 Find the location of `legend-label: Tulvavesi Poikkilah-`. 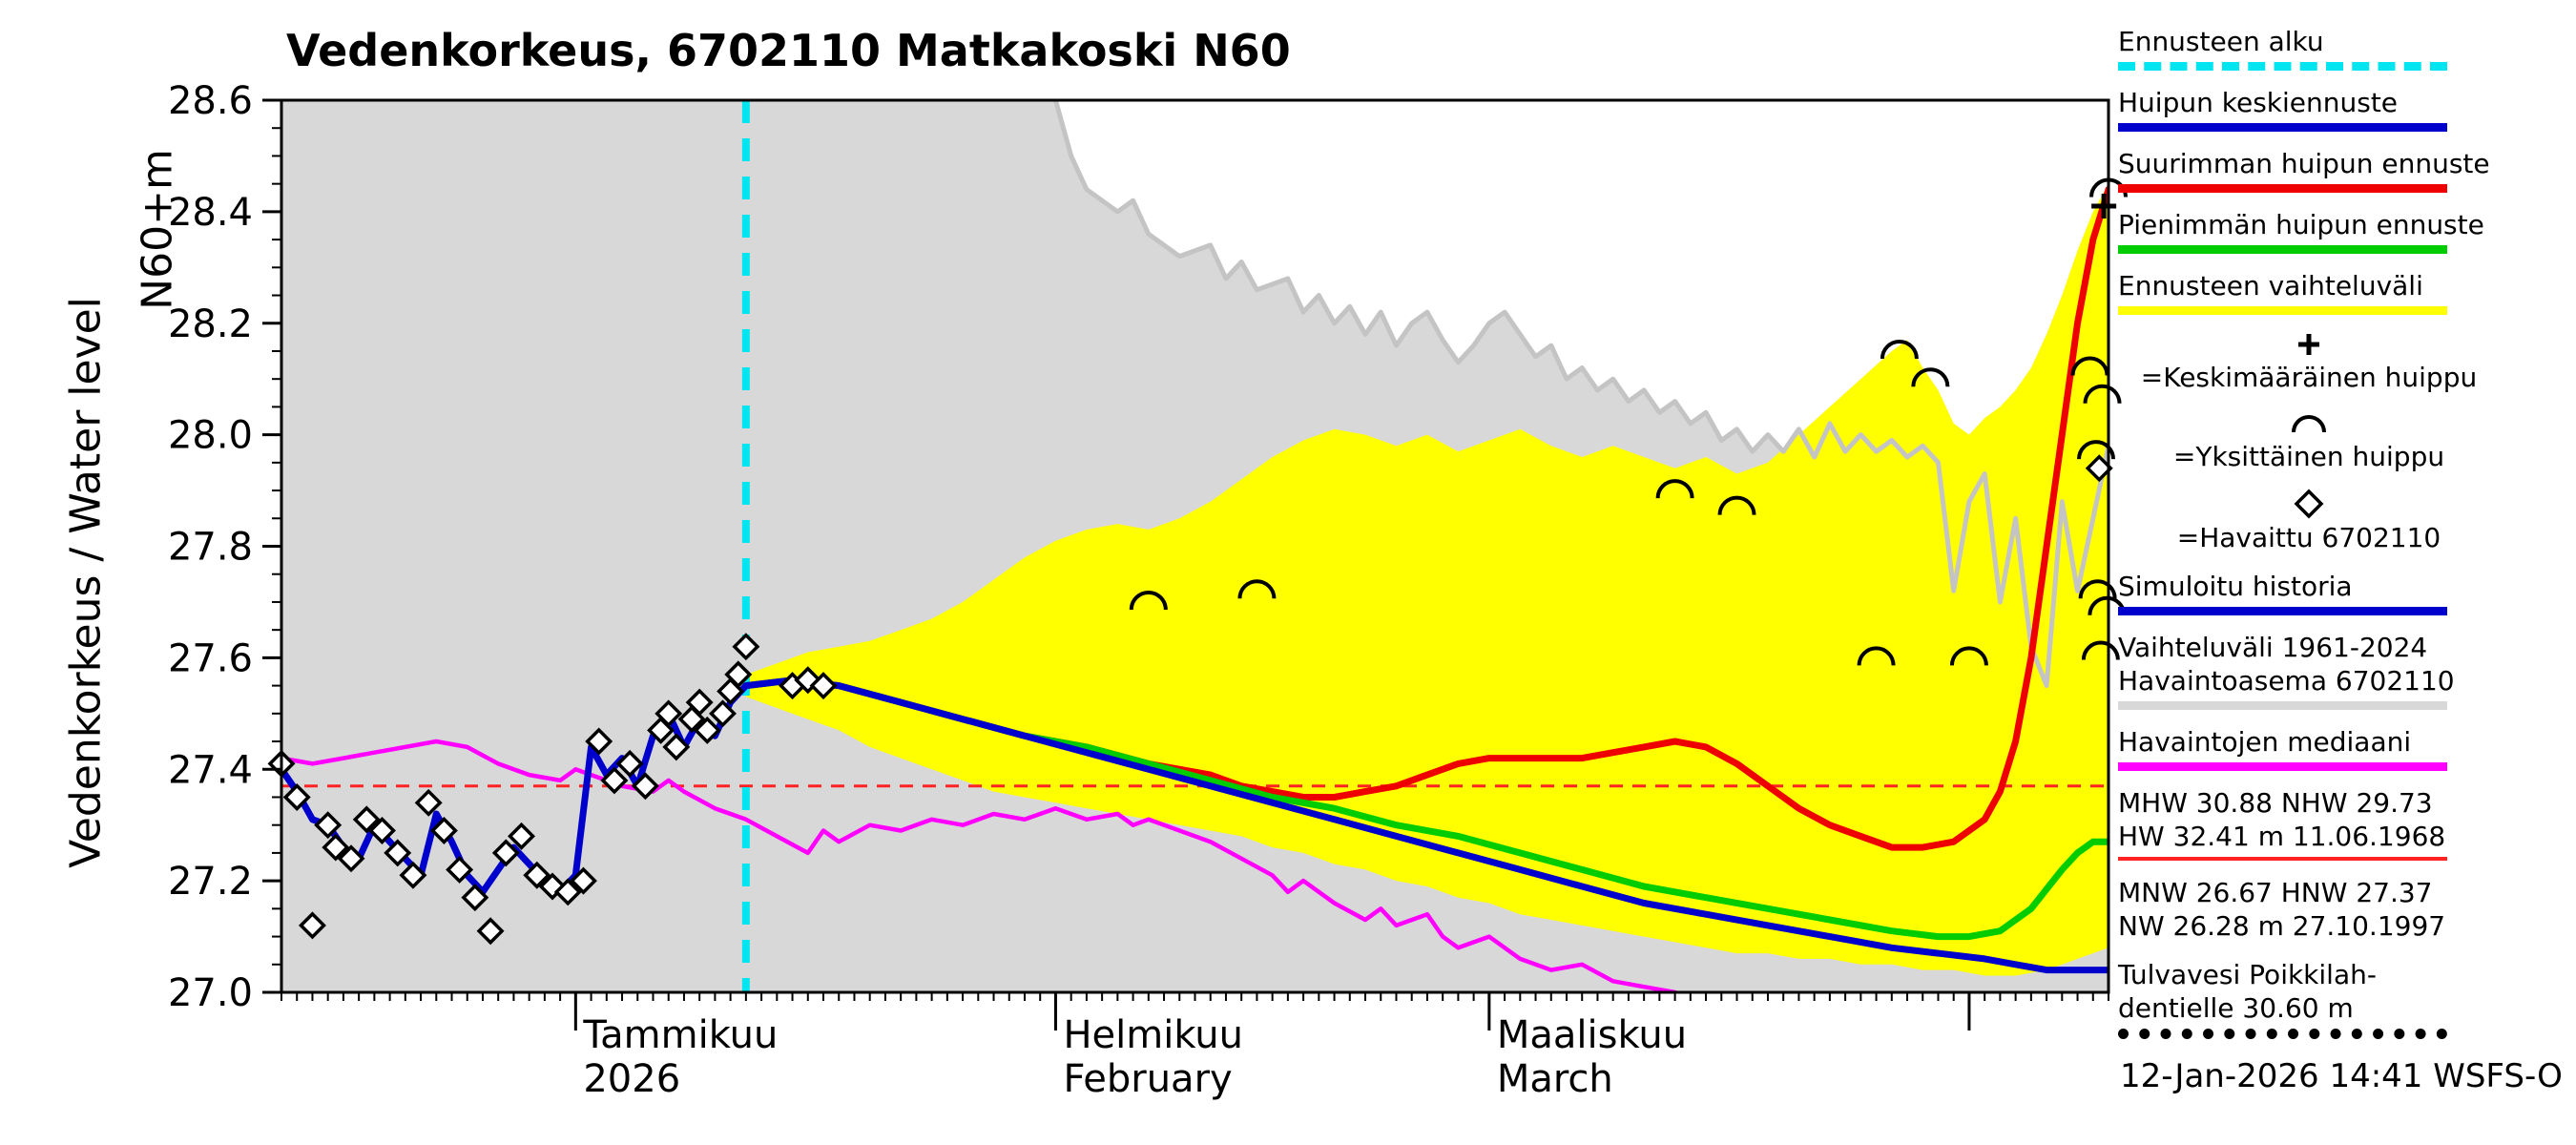

legend-label: Tulvavesi Poikkilah- is located at coordinates (2247, 974).